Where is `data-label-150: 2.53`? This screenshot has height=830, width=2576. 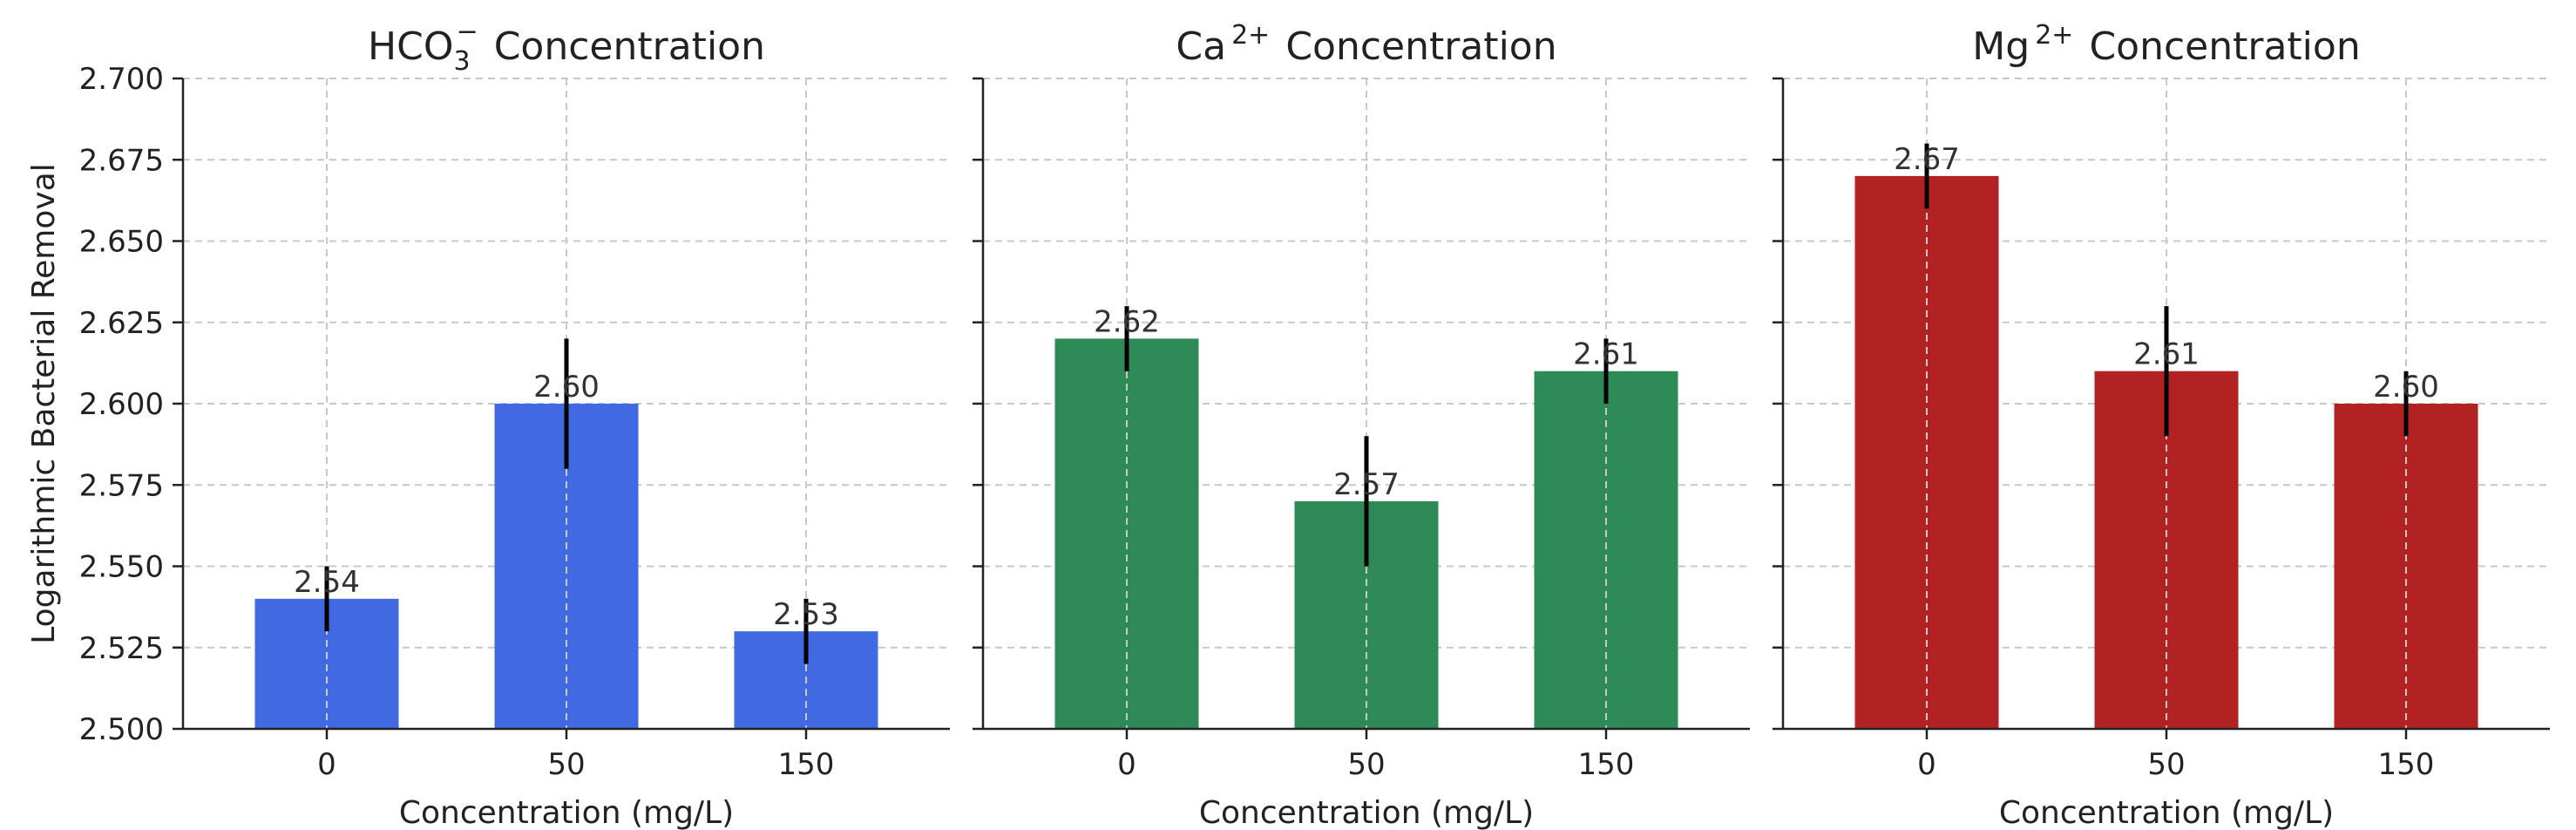
data-label-150: 2.53 is located at coordinates (806, 615).